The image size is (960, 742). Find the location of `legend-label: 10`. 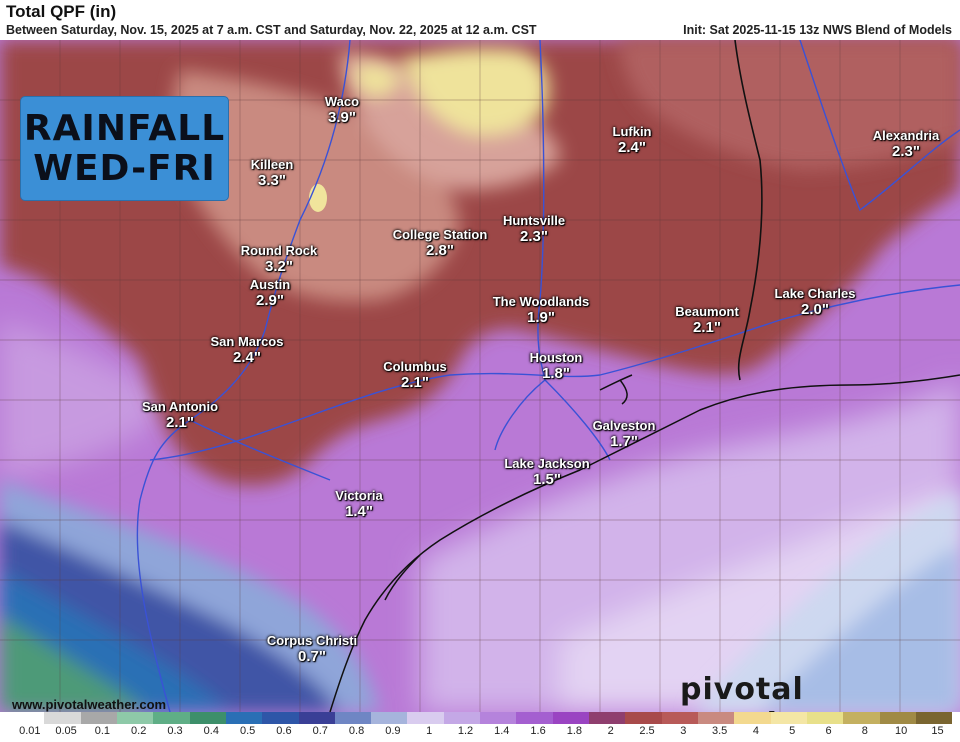

legend-label: 10 is located at coordinates (901, 731).